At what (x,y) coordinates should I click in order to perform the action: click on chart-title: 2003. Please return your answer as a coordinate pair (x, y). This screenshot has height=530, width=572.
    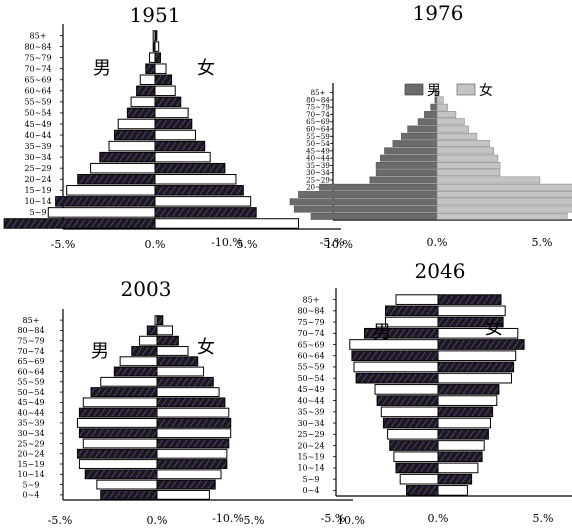
    Looking at the image, I should click on (146, 289).